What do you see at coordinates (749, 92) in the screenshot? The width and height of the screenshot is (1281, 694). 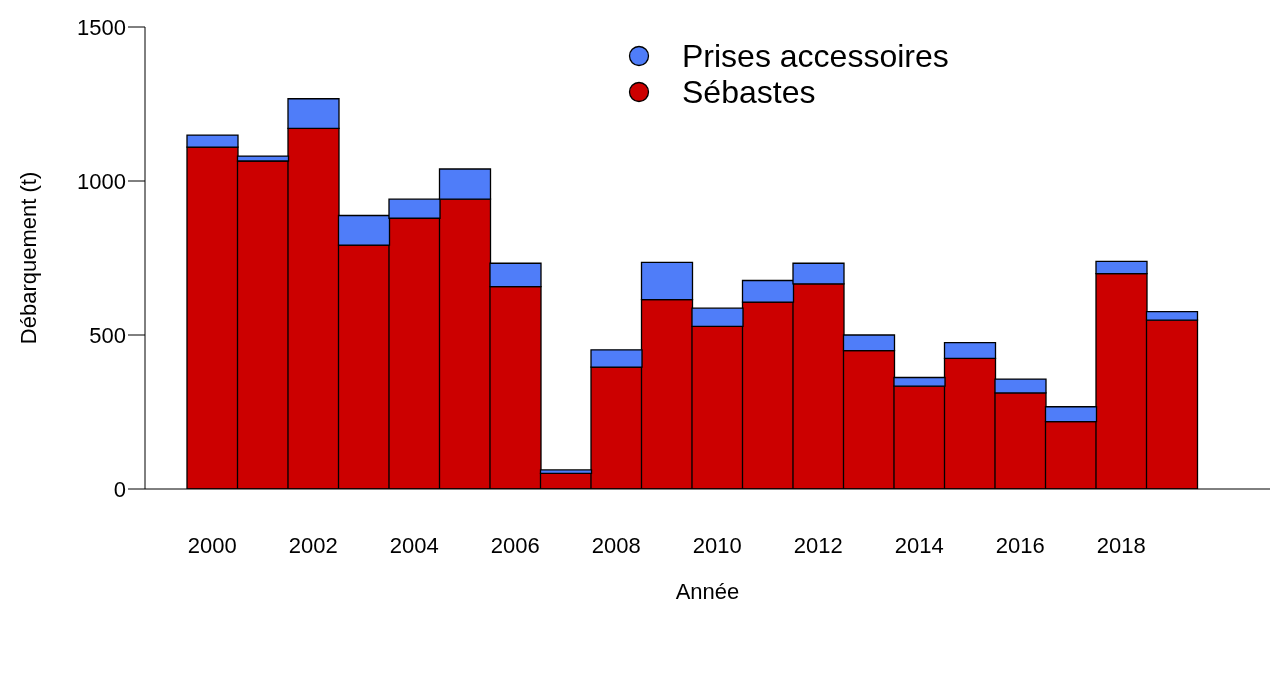 I see `legend-label: Sébastes` at bounding box center [749, 92].